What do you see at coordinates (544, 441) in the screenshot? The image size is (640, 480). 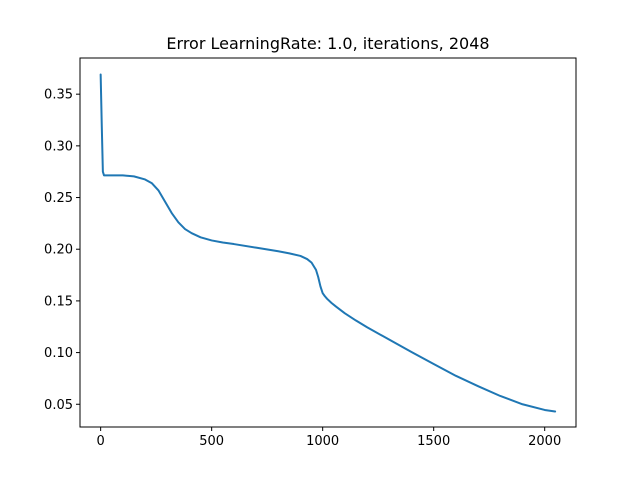 I see `x-tick-label: 2000` at bounding box center [544, 441].